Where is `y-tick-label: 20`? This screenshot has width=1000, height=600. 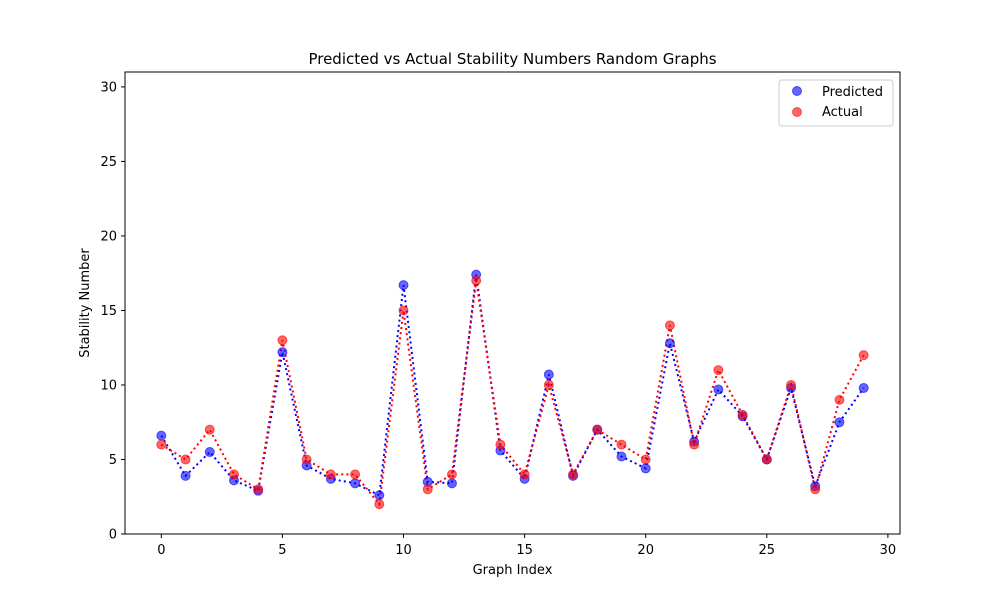 y-tick-label: 20 is located at coordinates (108, 236).